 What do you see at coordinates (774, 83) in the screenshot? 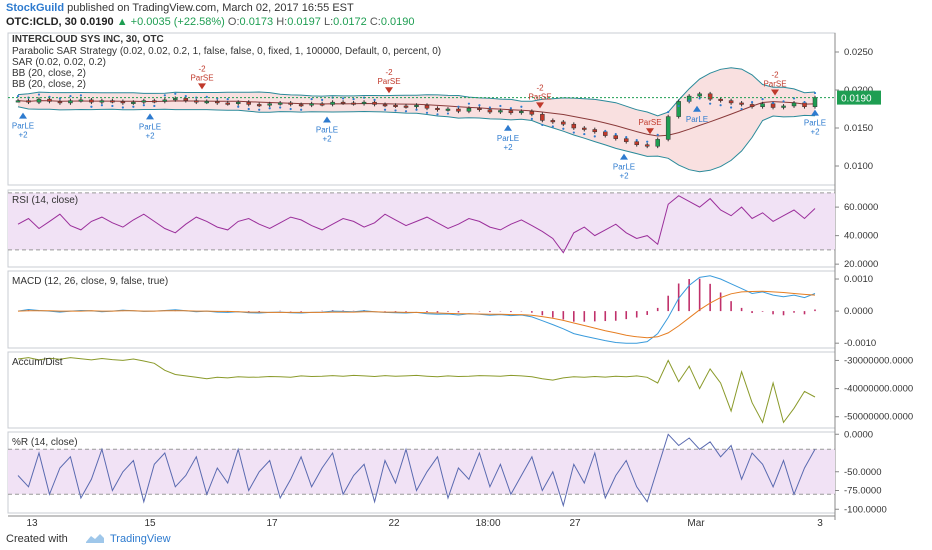
I see `sell-marker-label: ParSE` at bounding box center [774, 83].